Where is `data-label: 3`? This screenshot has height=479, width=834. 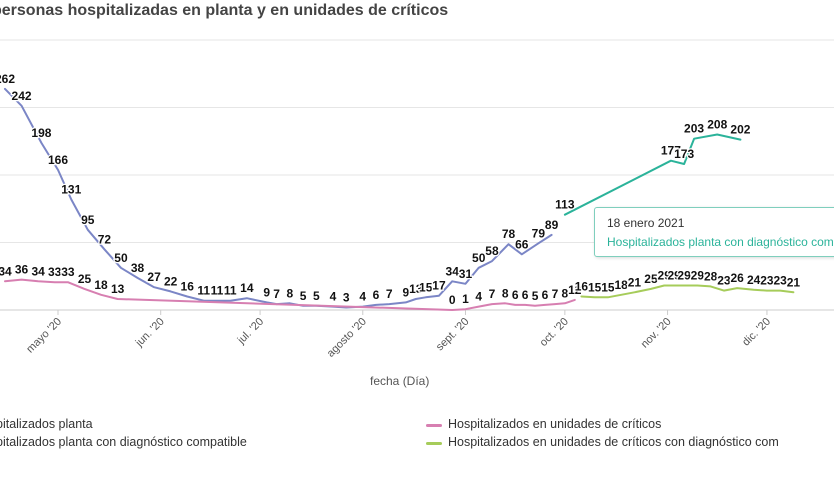 data-label: 3 is located at coordinates (346, 297).